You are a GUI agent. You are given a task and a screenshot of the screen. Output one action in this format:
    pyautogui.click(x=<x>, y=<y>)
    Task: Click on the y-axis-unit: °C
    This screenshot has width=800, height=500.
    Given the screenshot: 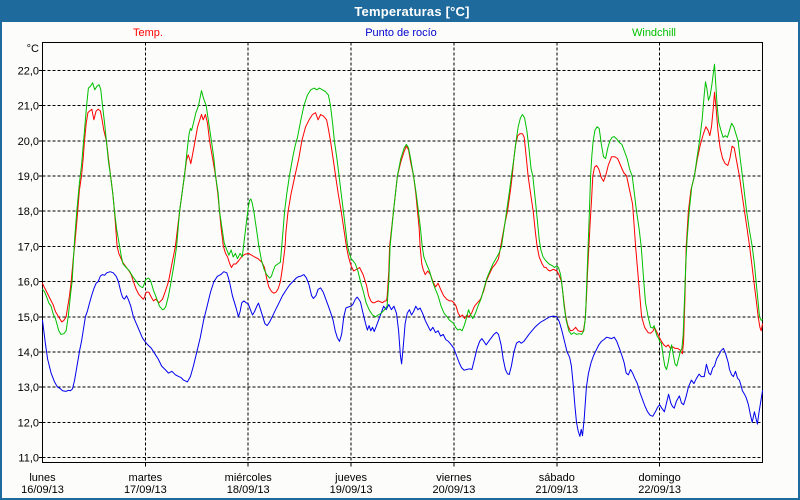 What is the action you would take?
    pyautogui.click(x=33, y=49)
    